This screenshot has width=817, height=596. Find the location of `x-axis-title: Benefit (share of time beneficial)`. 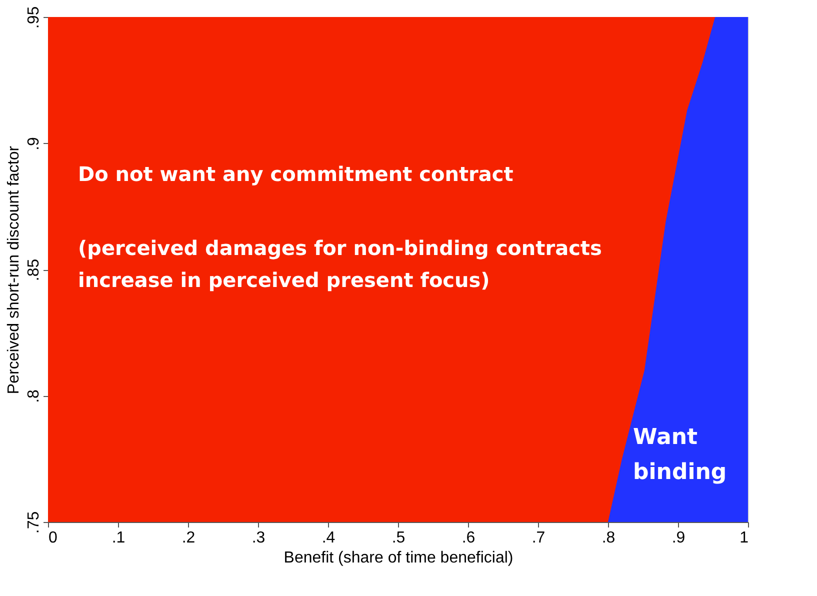

x-axis-title: Benefit (share of time beneficial) is located at coordinates (399, 558).